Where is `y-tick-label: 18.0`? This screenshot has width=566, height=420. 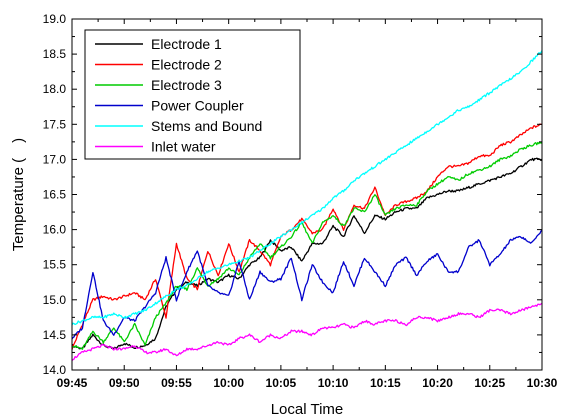 y-tick-label: 18.0 is located at coordinates (55, 89).